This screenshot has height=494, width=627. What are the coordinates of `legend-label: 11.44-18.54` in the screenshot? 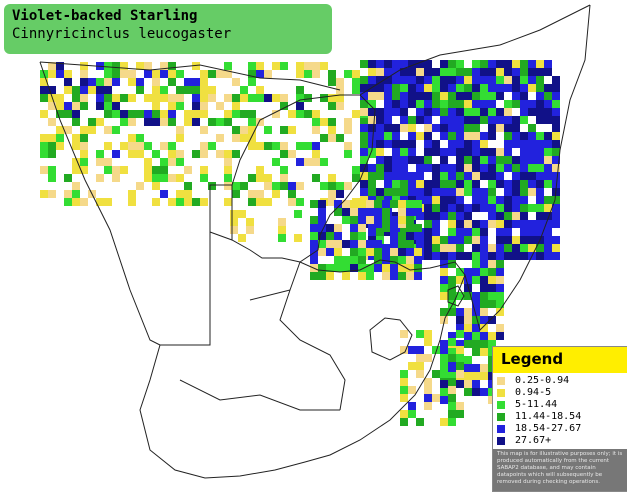 It's located at (548, 416).